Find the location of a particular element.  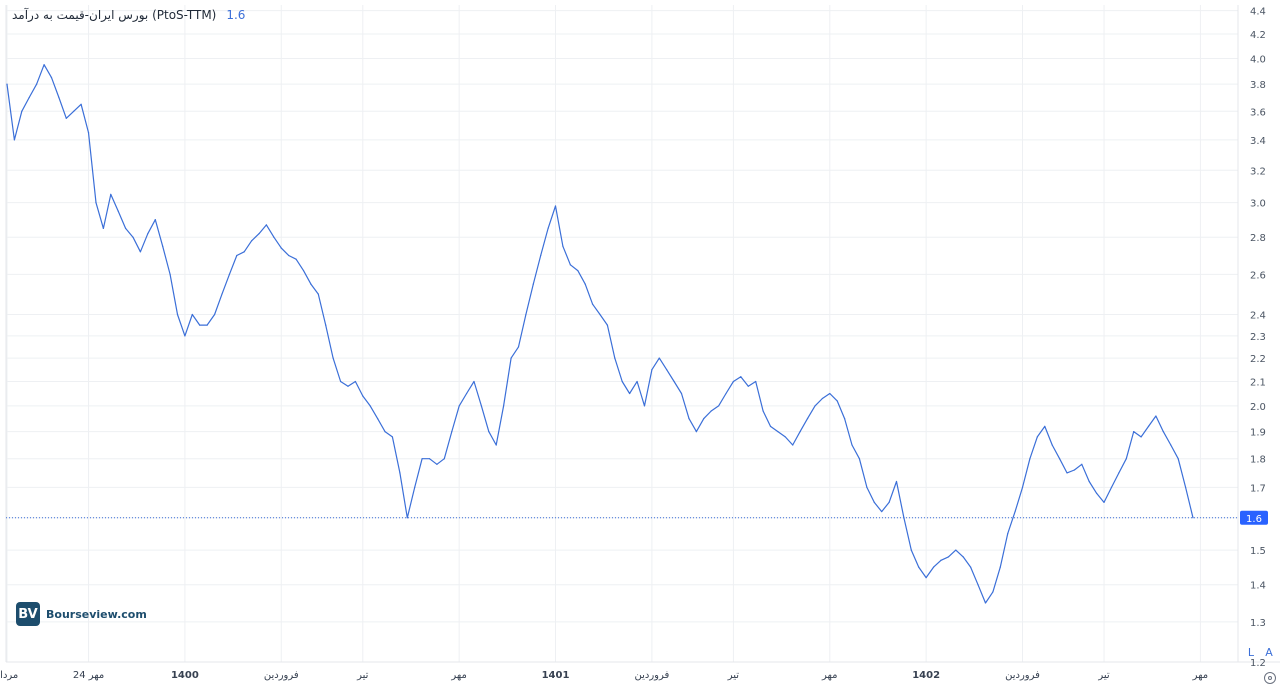

y-tick-label: 3.2 is located at coordinates (1258, 171).